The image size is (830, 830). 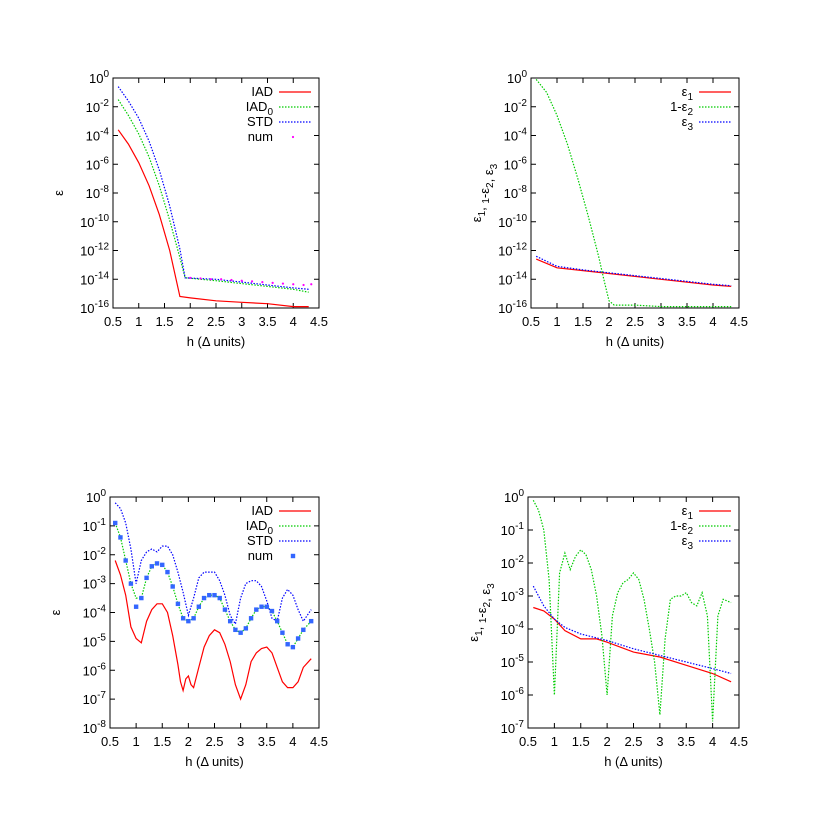 I want to click on legend-label: IAD0, so click(x=260, y=108).